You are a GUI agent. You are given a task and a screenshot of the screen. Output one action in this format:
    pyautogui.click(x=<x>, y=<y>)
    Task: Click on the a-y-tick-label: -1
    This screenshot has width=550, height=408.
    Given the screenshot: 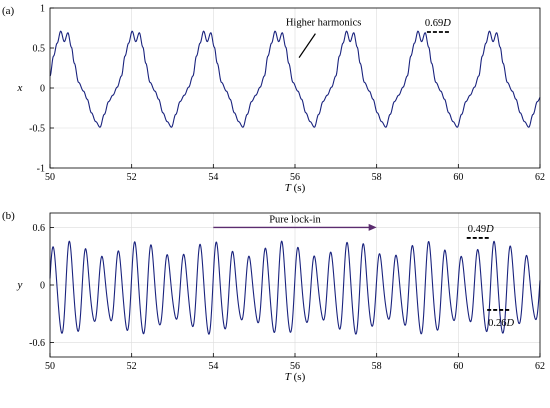 What is the action you would take?
    pyautogui.click(x=41, y=169)
    